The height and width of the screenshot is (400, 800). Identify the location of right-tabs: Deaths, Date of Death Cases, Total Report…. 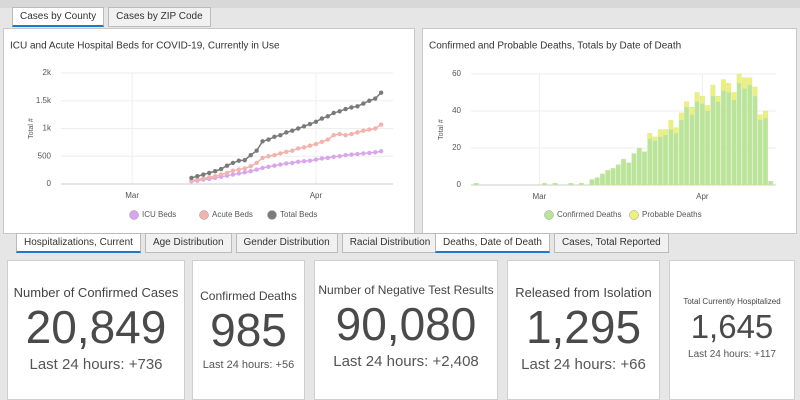
(552, 243).